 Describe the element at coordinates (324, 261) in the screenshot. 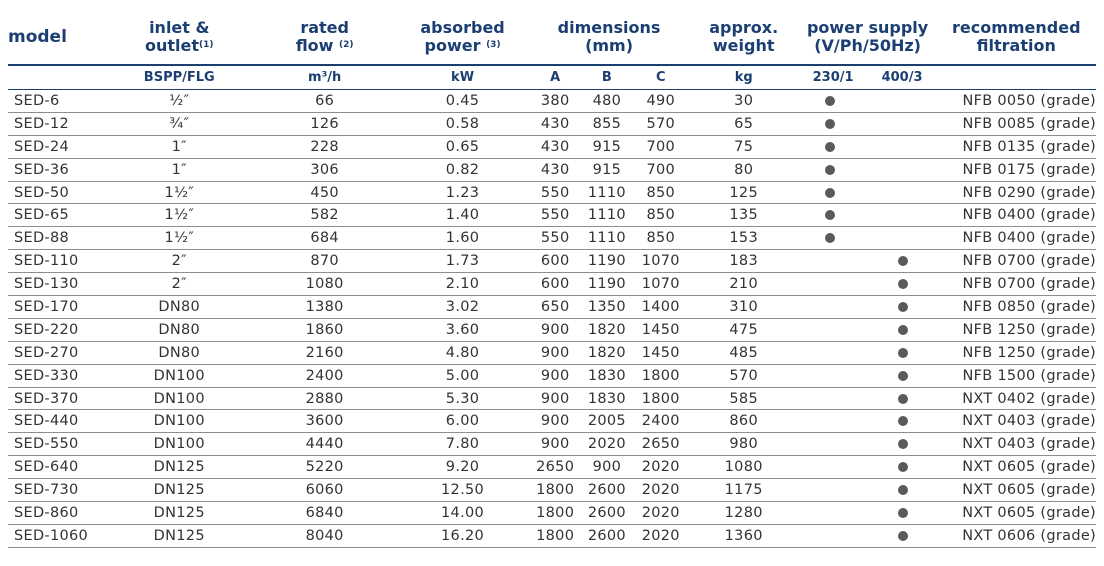

I see `flow-cell: 870` at that location.